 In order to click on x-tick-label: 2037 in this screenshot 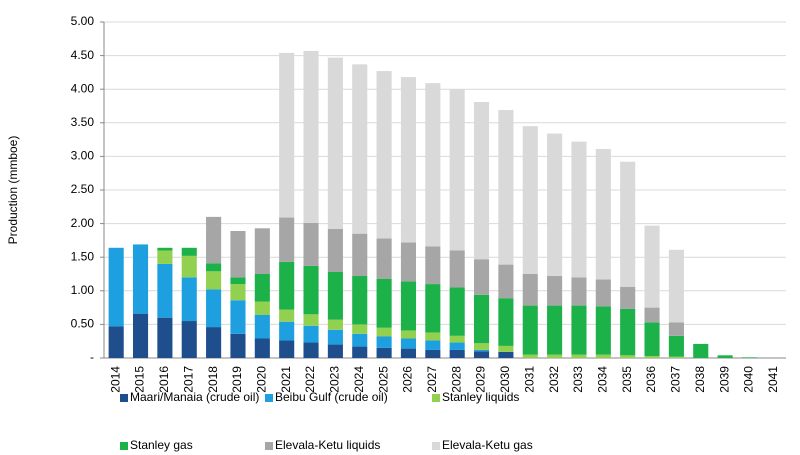, I will do `click(676, 379)`.